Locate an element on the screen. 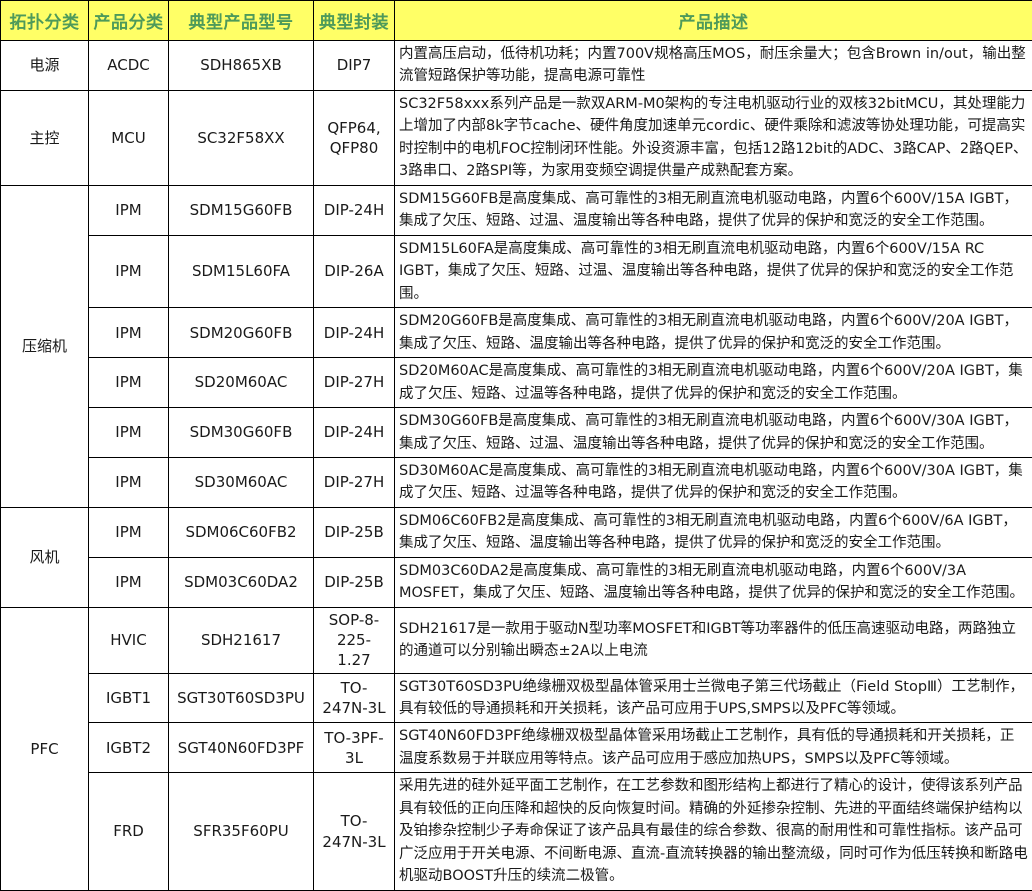 The image size is (1032, 891). column-header-model: 典型产品型号 is located at coordinates (241, 21).